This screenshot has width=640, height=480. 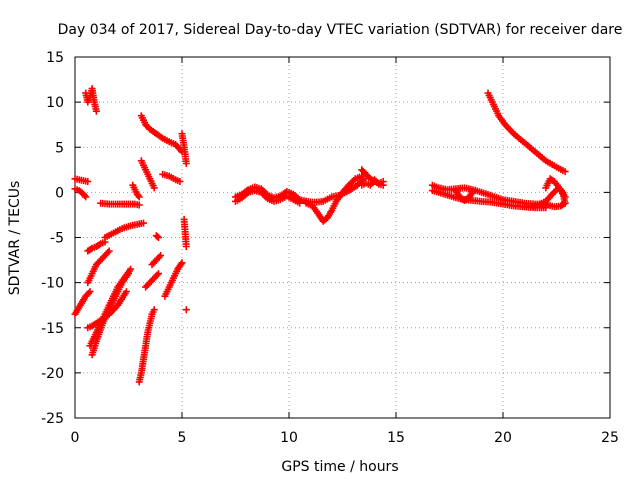 What do you see at coordinates (52, 419) in the screenshot?
I see `y-tick-label: -25` at bounding box center [52, 419].